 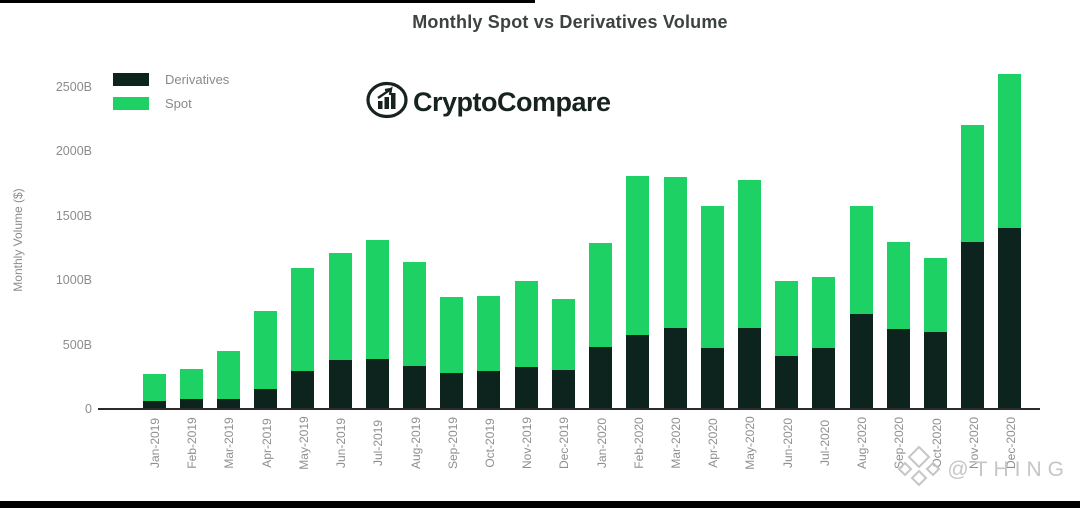 What do you see at coordinates (303, 443) in the screenshot?
I see `x-tick-label: May-2019` at bounding box center [303, 443].